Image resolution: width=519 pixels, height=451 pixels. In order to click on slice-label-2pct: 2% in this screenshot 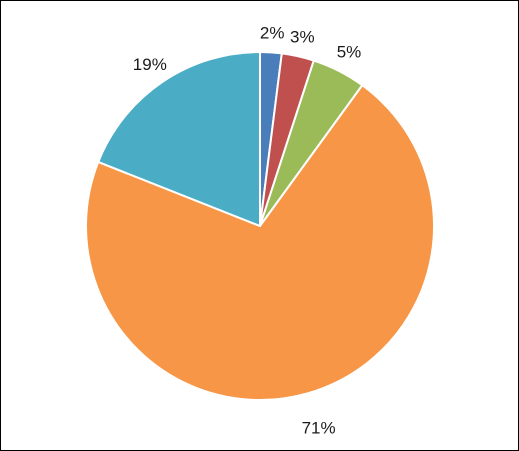, I will do `click(272, 32)`.